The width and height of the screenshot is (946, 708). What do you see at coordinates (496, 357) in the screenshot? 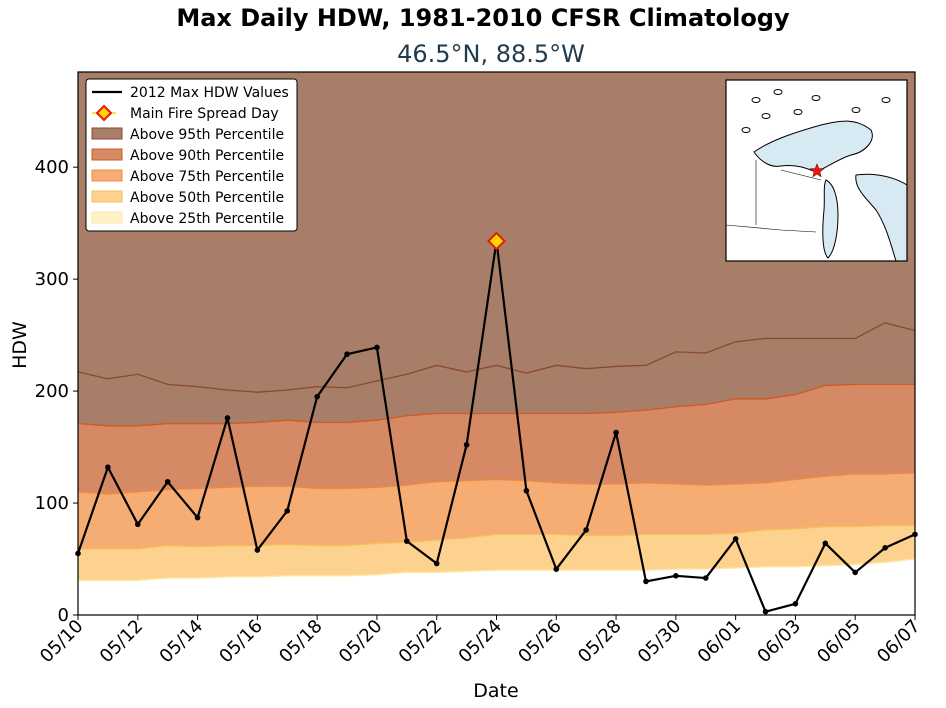
I see `band-above-95th-percentile-edge` at bounding box center [496, 357].